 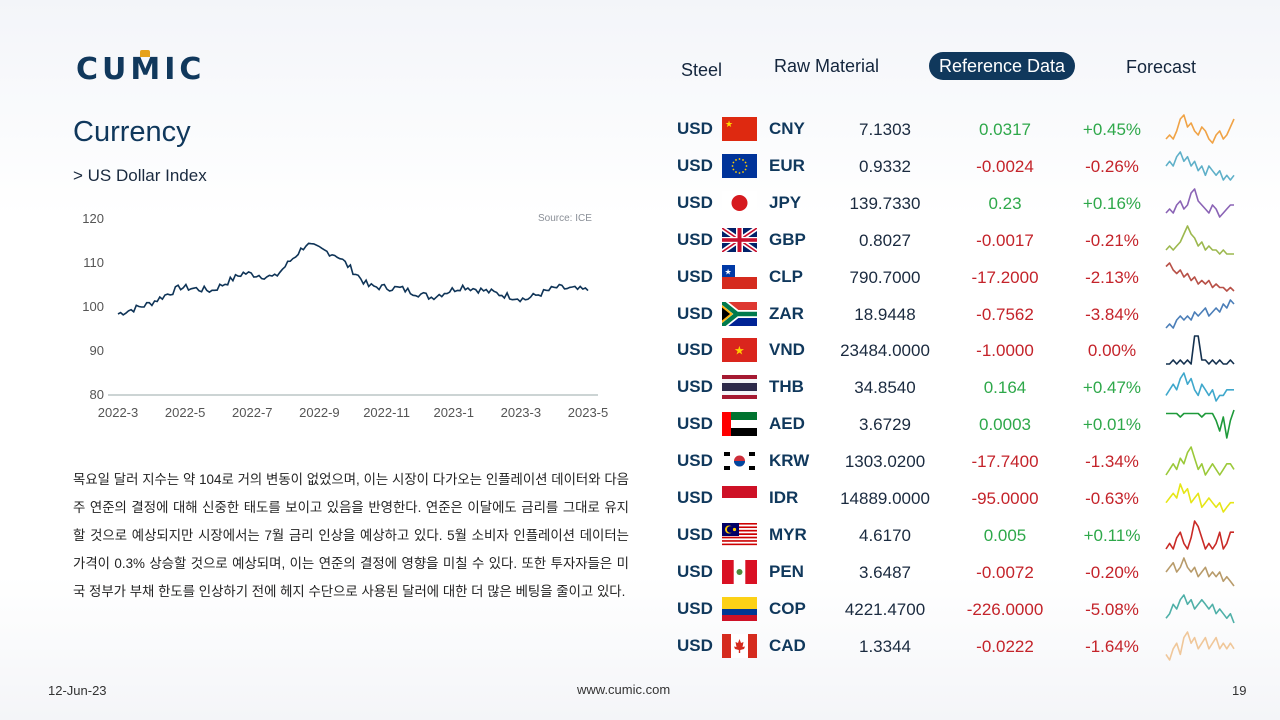 What do you see at coordinates (739, 498) in the screenshot?
I see `flag-id-icon` at bounding box center [739, 498].